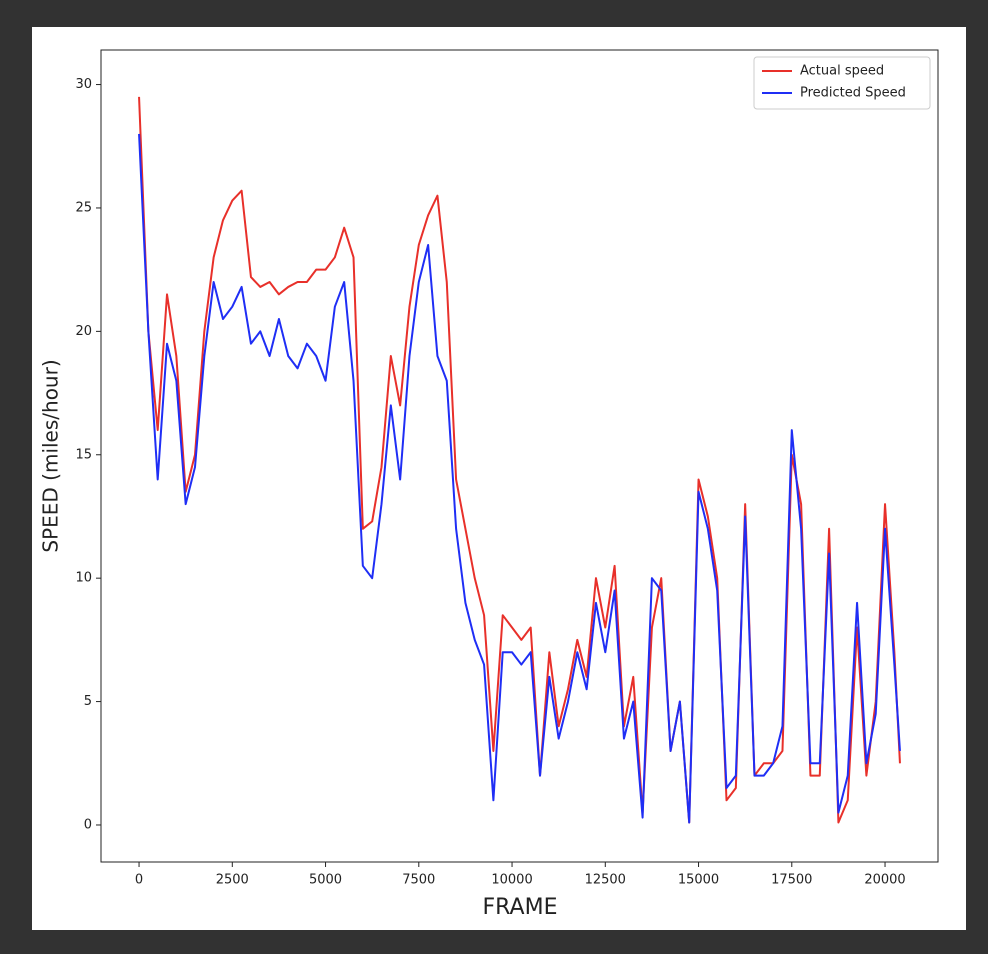  I want to click on x-tick-label: 15000, so click(698, 880).